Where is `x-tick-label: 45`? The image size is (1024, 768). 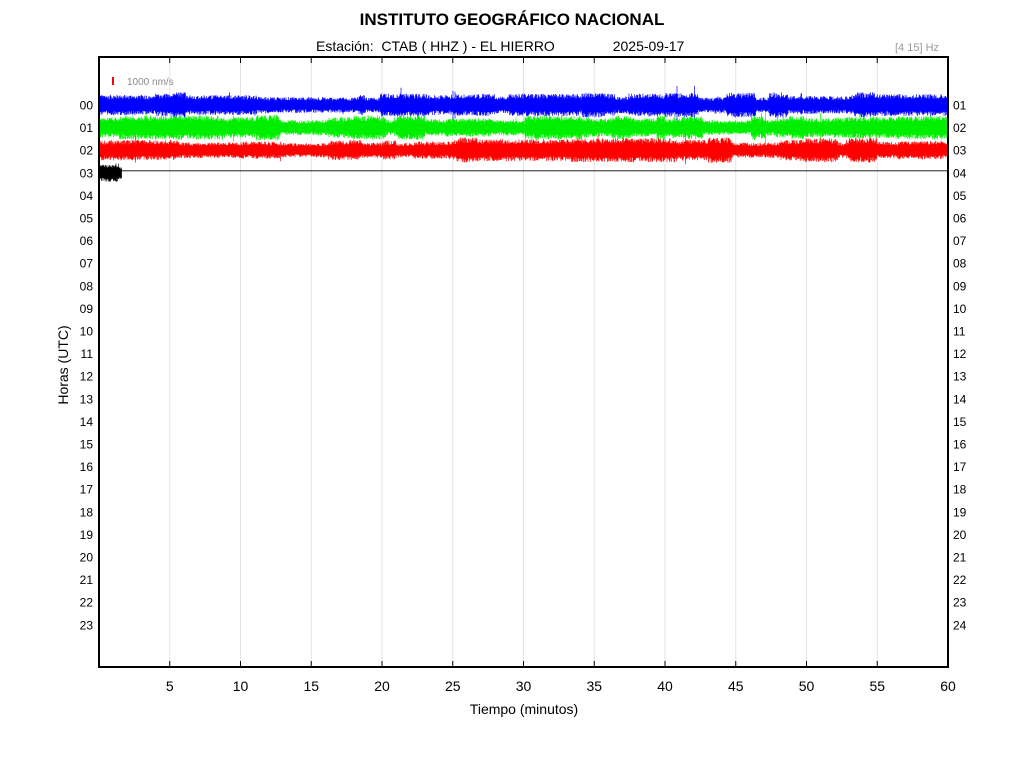
x-tick-label: 45 is located at coordinates (736, 686).